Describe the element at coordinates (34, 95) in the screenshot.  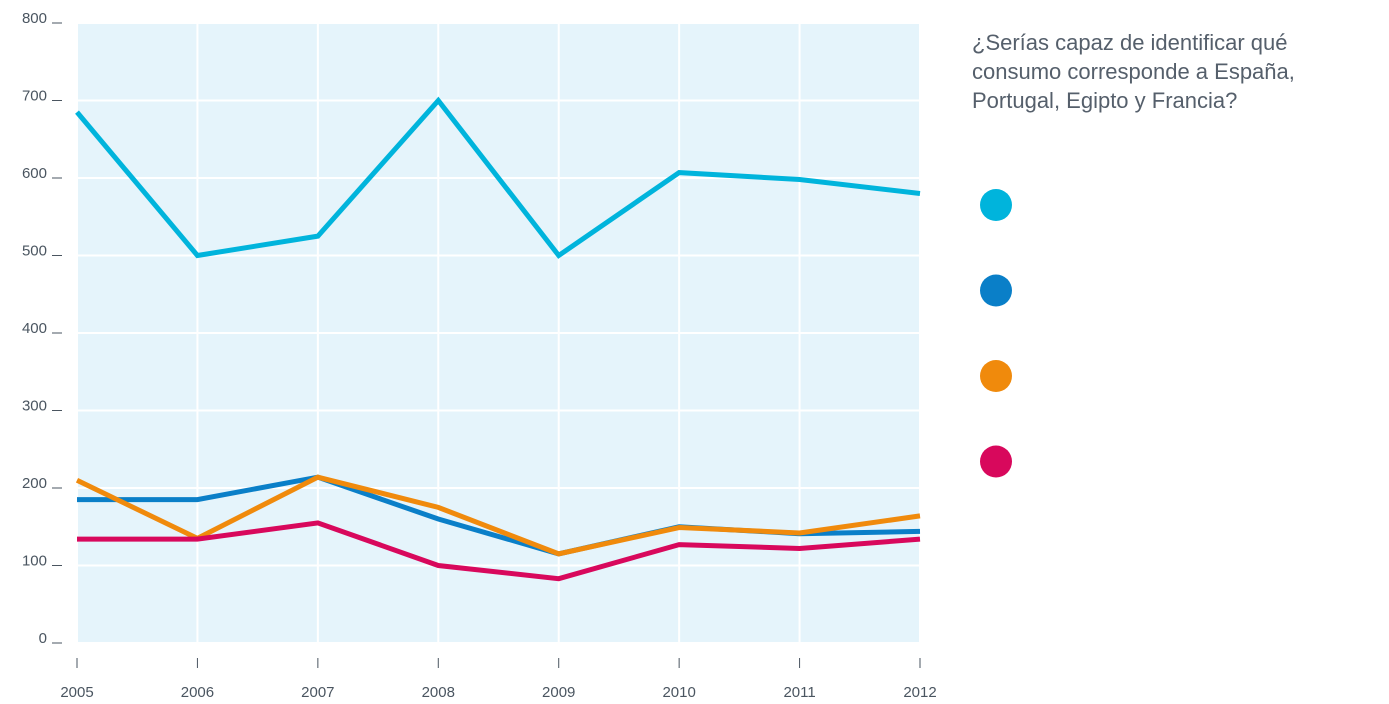
I see `y-tick-label: 700` at that location.